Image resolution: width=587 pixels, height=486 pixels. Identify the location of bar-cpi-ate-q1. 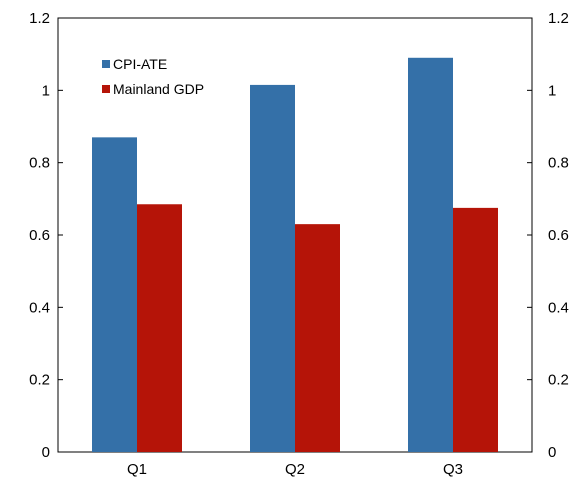
(114, 294).